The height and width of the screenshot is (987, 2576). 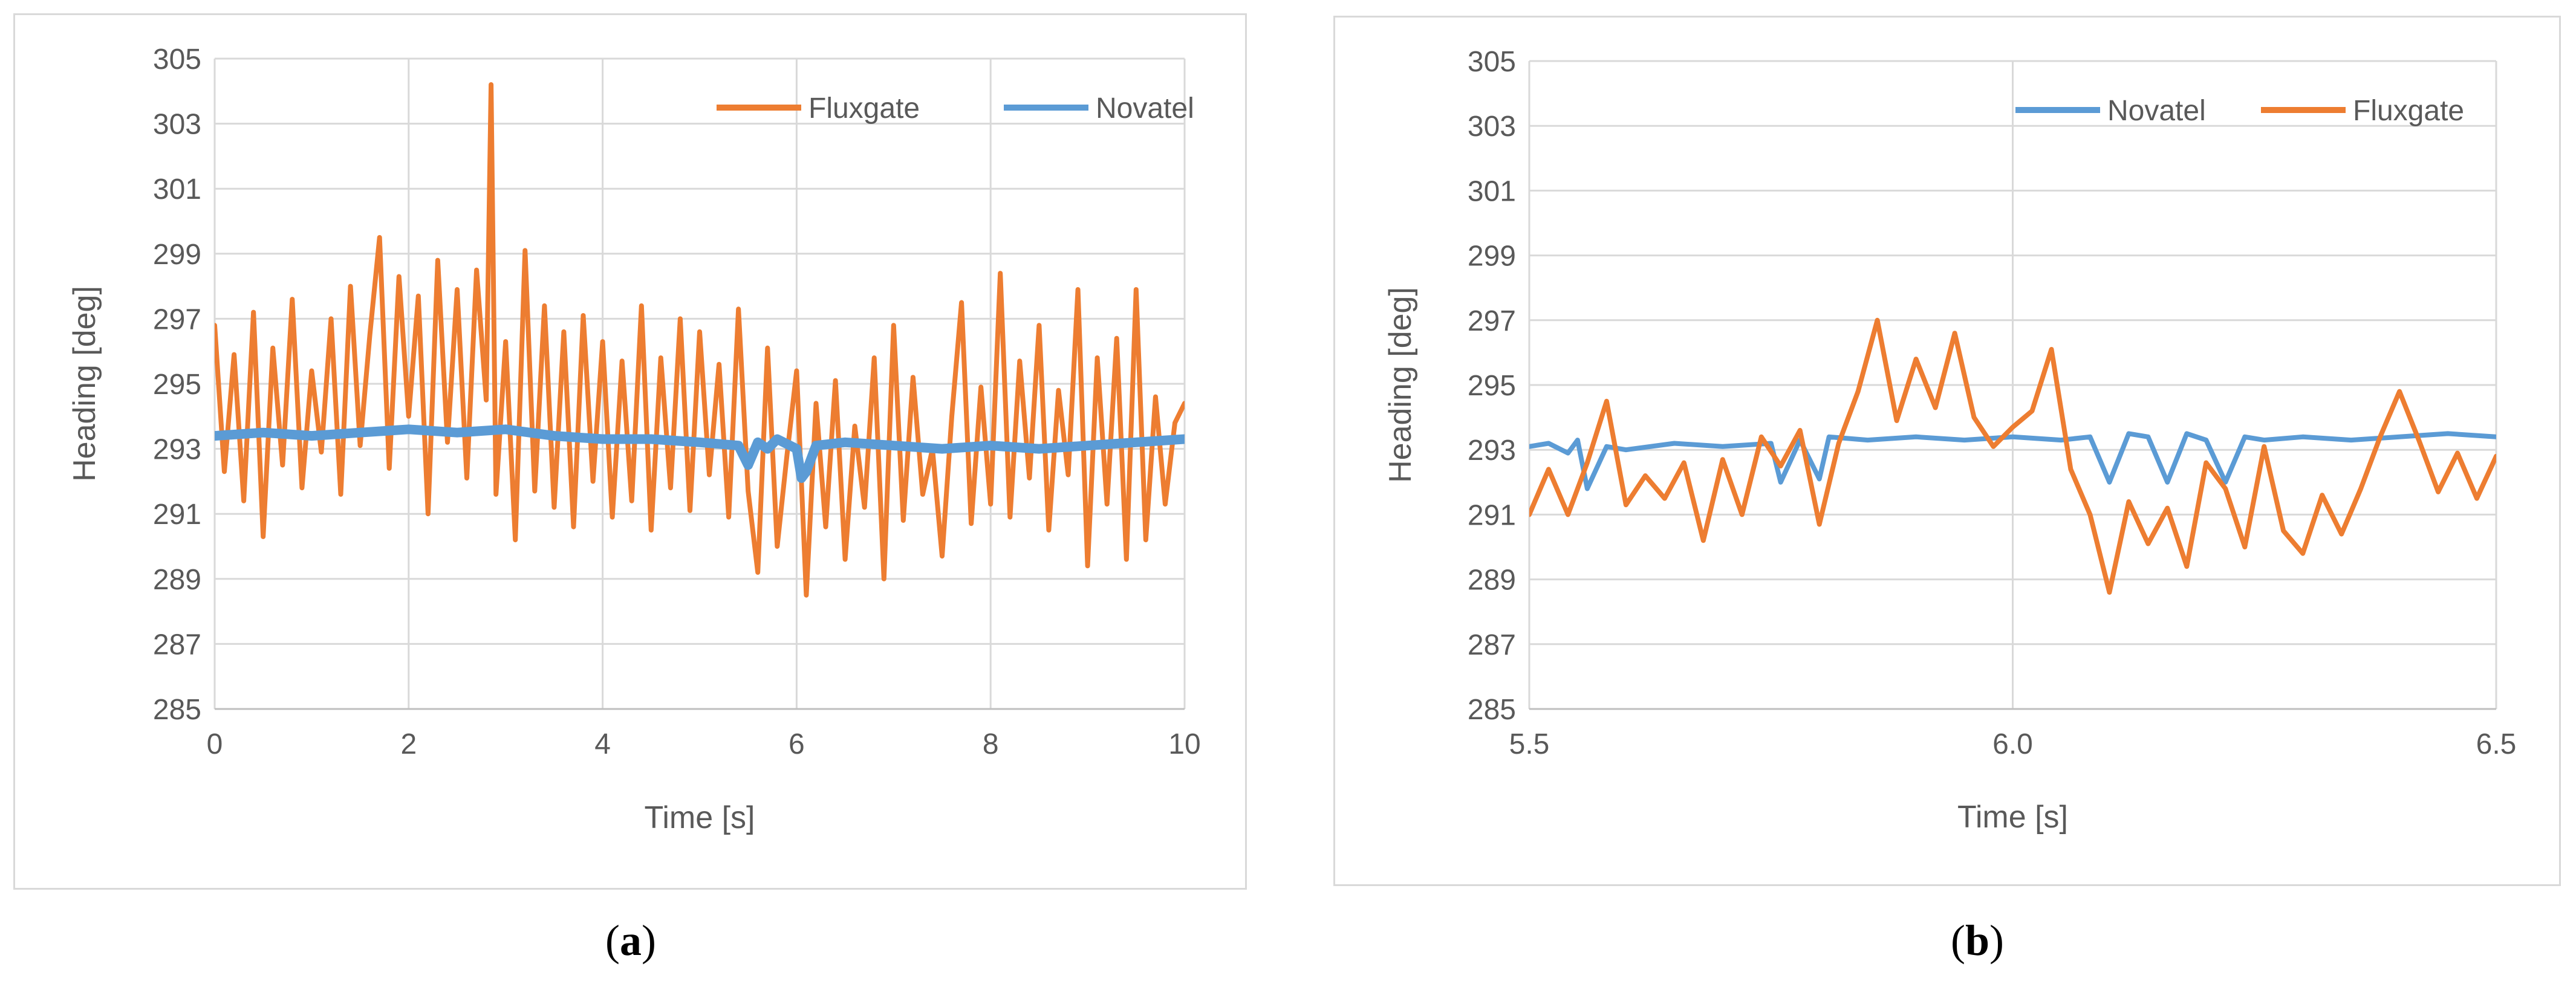 What do you see at coordinates (700, 453) in the screenshot?
I see `series-line-novatel` at bounding box center [700, 453].